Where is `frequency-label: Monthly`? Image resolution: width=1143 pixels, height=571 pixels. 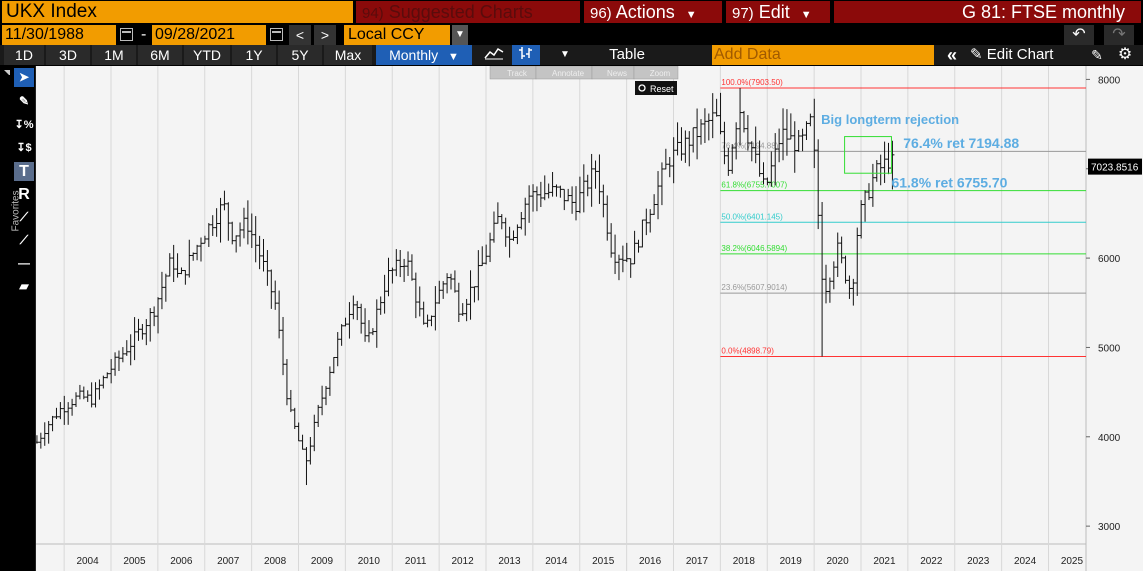
frequency-label: Monthly is located at coordinates (414, 55).